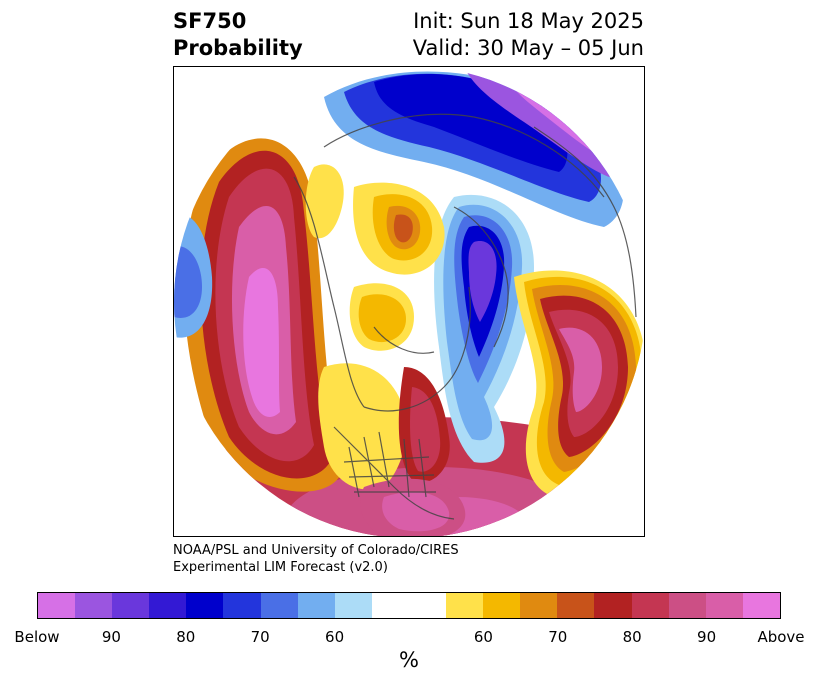 This screenshot has width=819, height=686. I want to click on credit-line-2: Experimental LIM Forecast (v2.0), so click(280, 567).